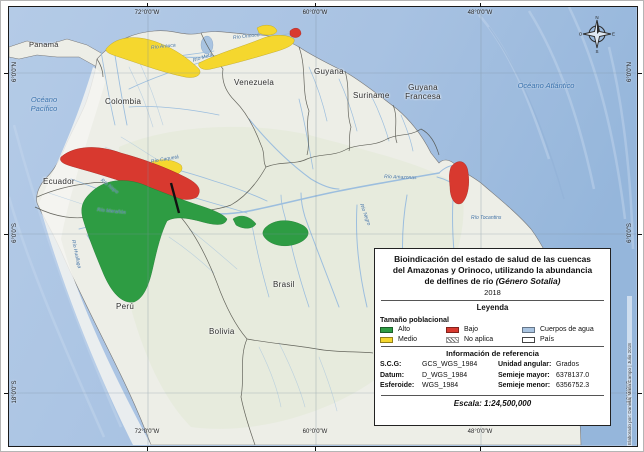 This screenshot has height=452, width=644. Describe the element at coordinates (423, 92) in the screenshot. I see `country-label-guyana-francesa: Guyana Francesa` at that location.